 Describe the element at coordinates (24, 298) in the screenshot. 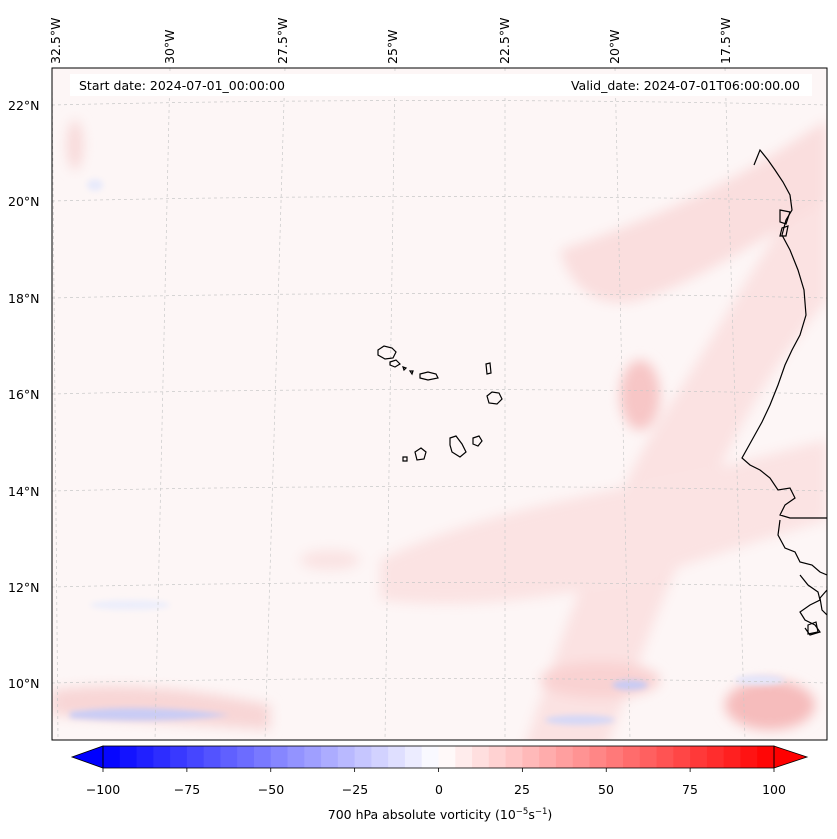

I see `latitude-label: 18°N` at that location.